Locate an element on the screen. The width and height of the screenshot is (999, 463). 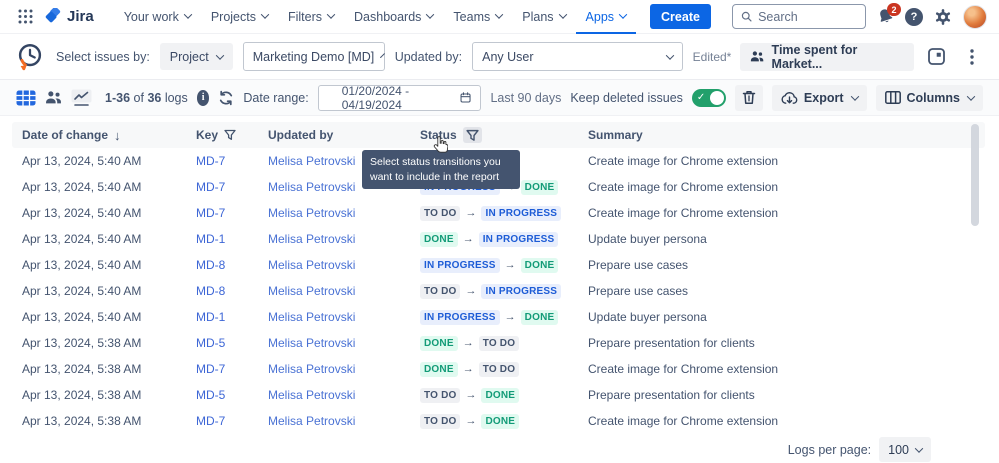
filter-icon is located at coordinates (230, 135).